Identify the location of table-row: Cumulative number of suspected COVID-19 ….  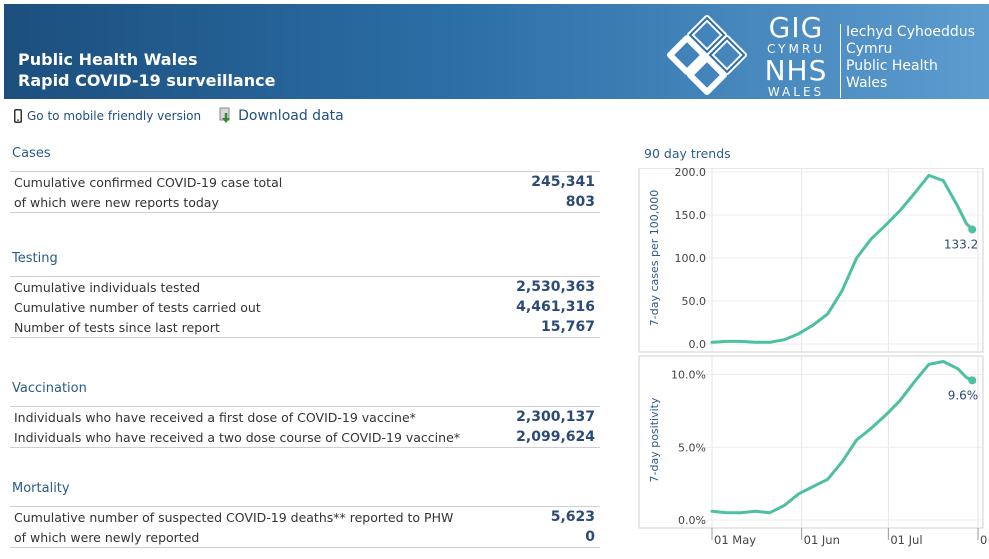
(305, 517).